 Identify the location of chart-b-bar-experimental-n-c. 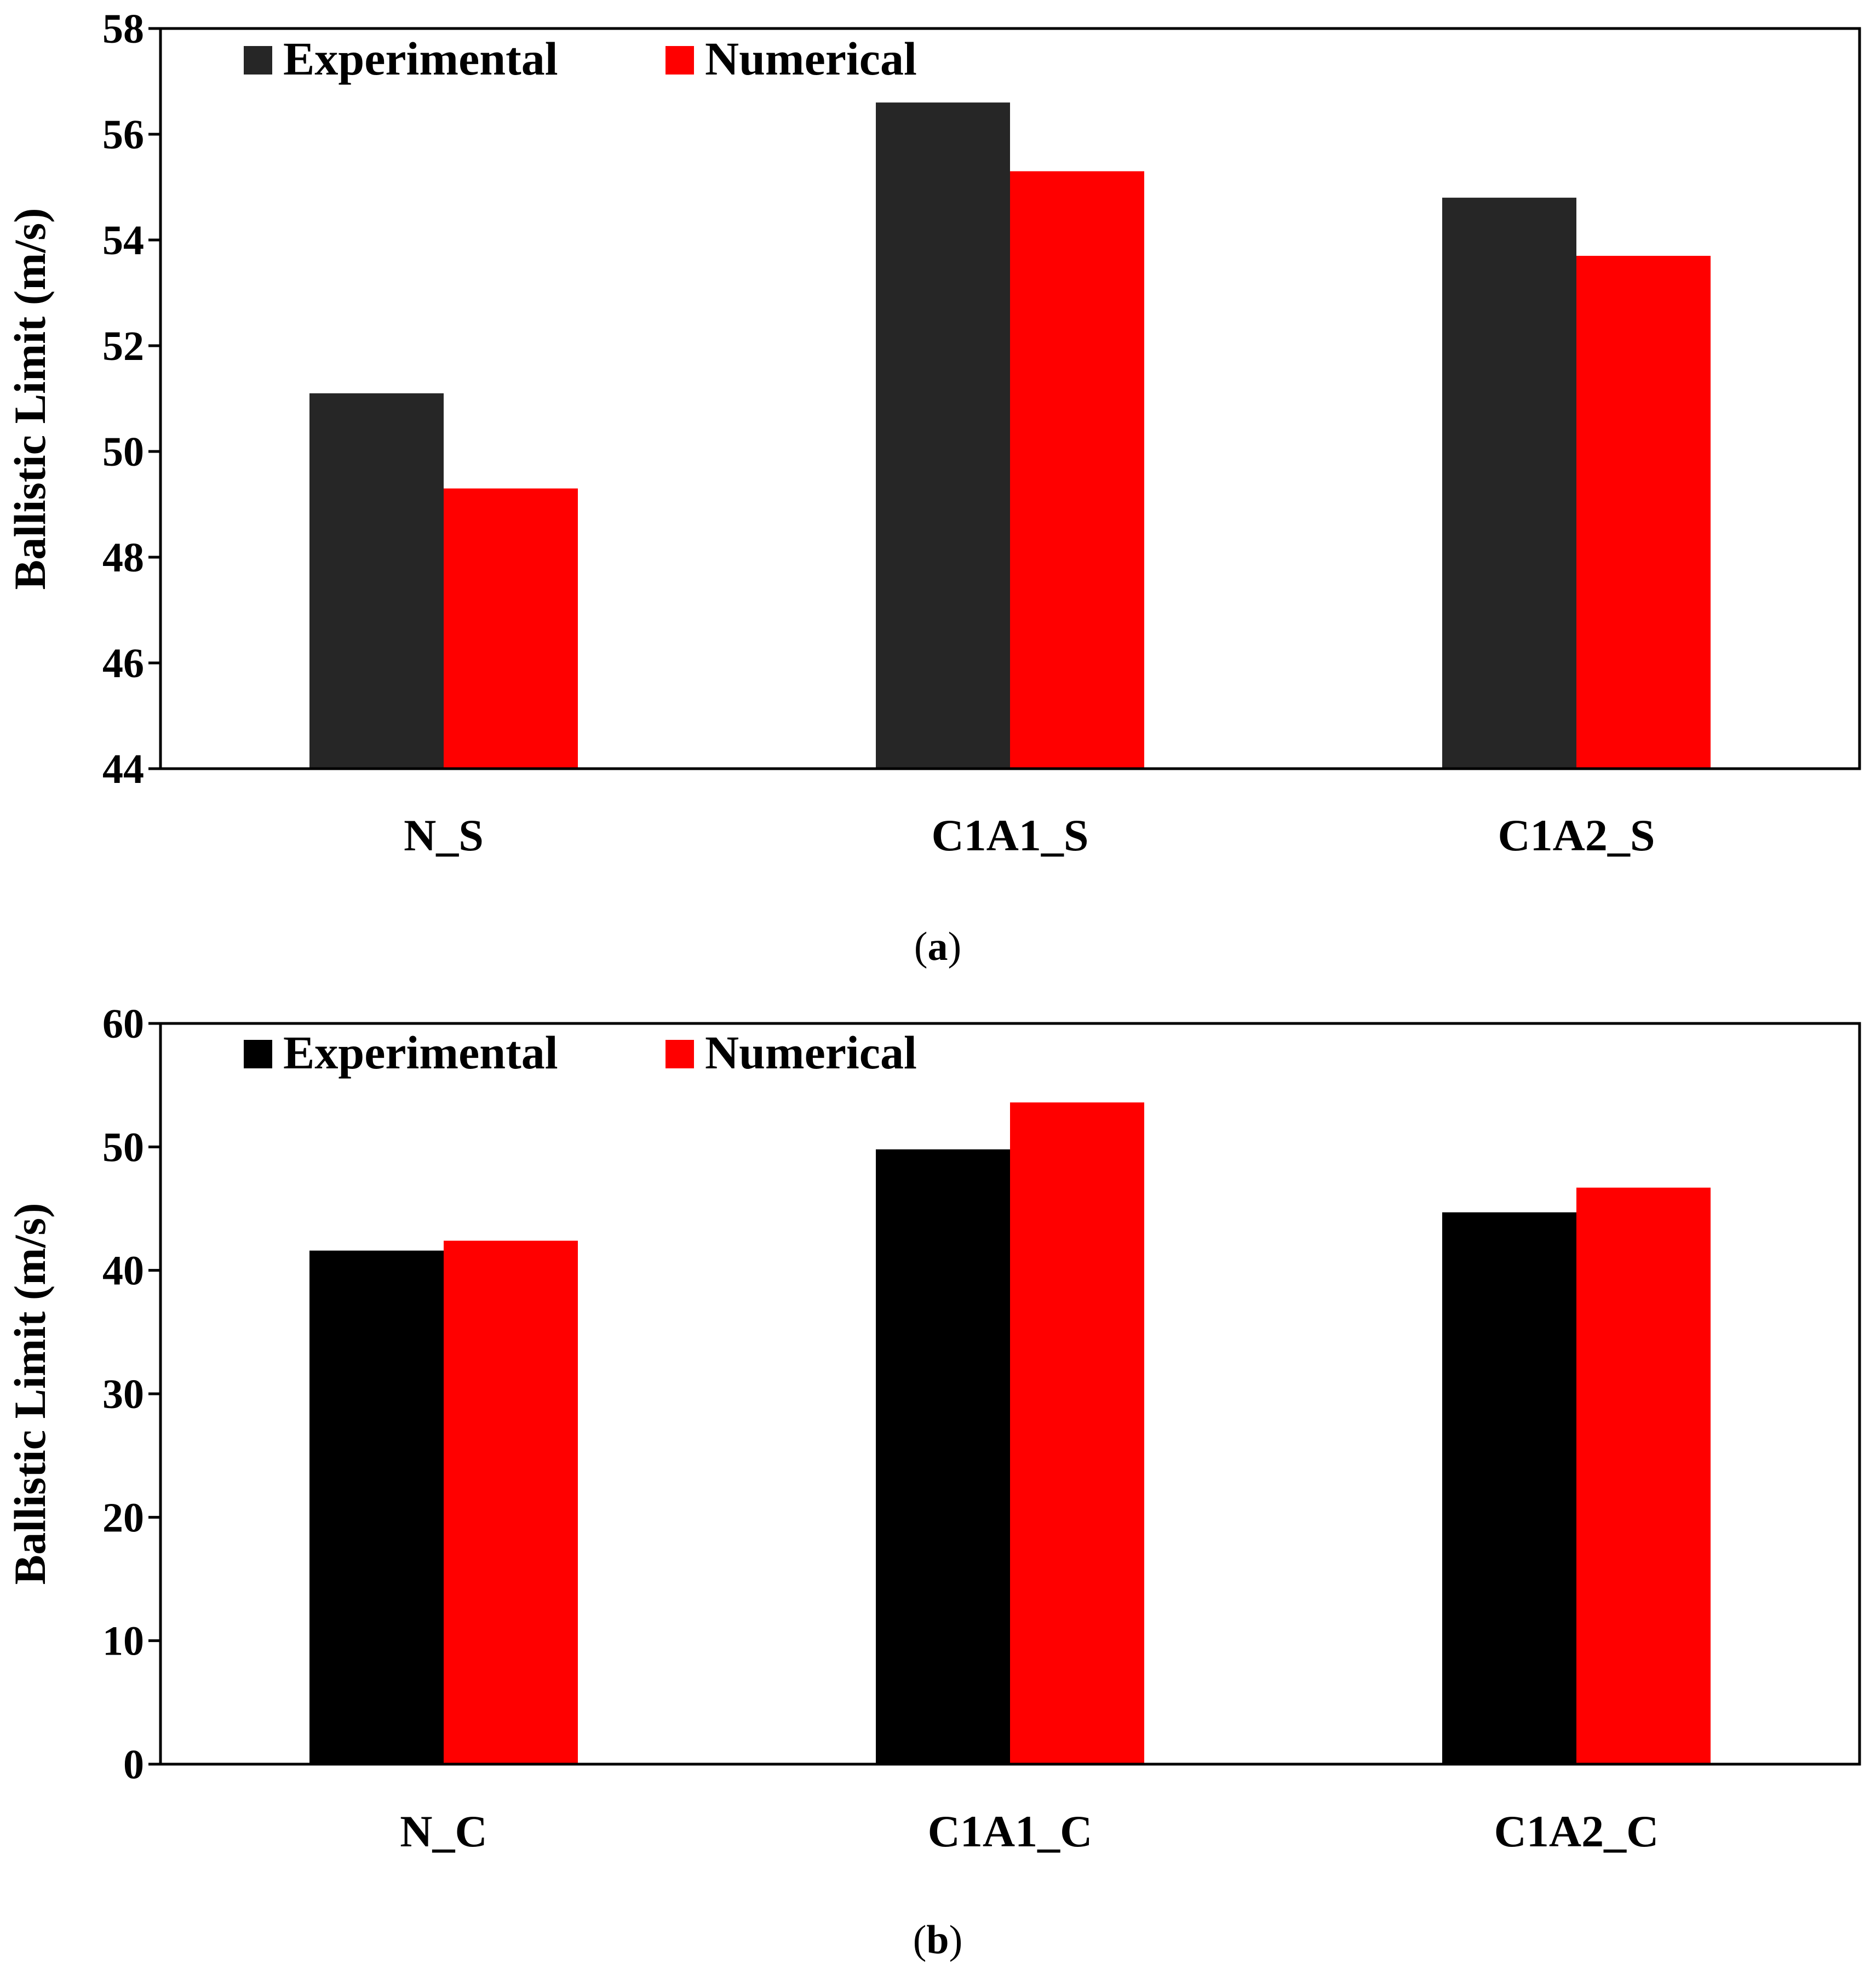
(377, 1507).